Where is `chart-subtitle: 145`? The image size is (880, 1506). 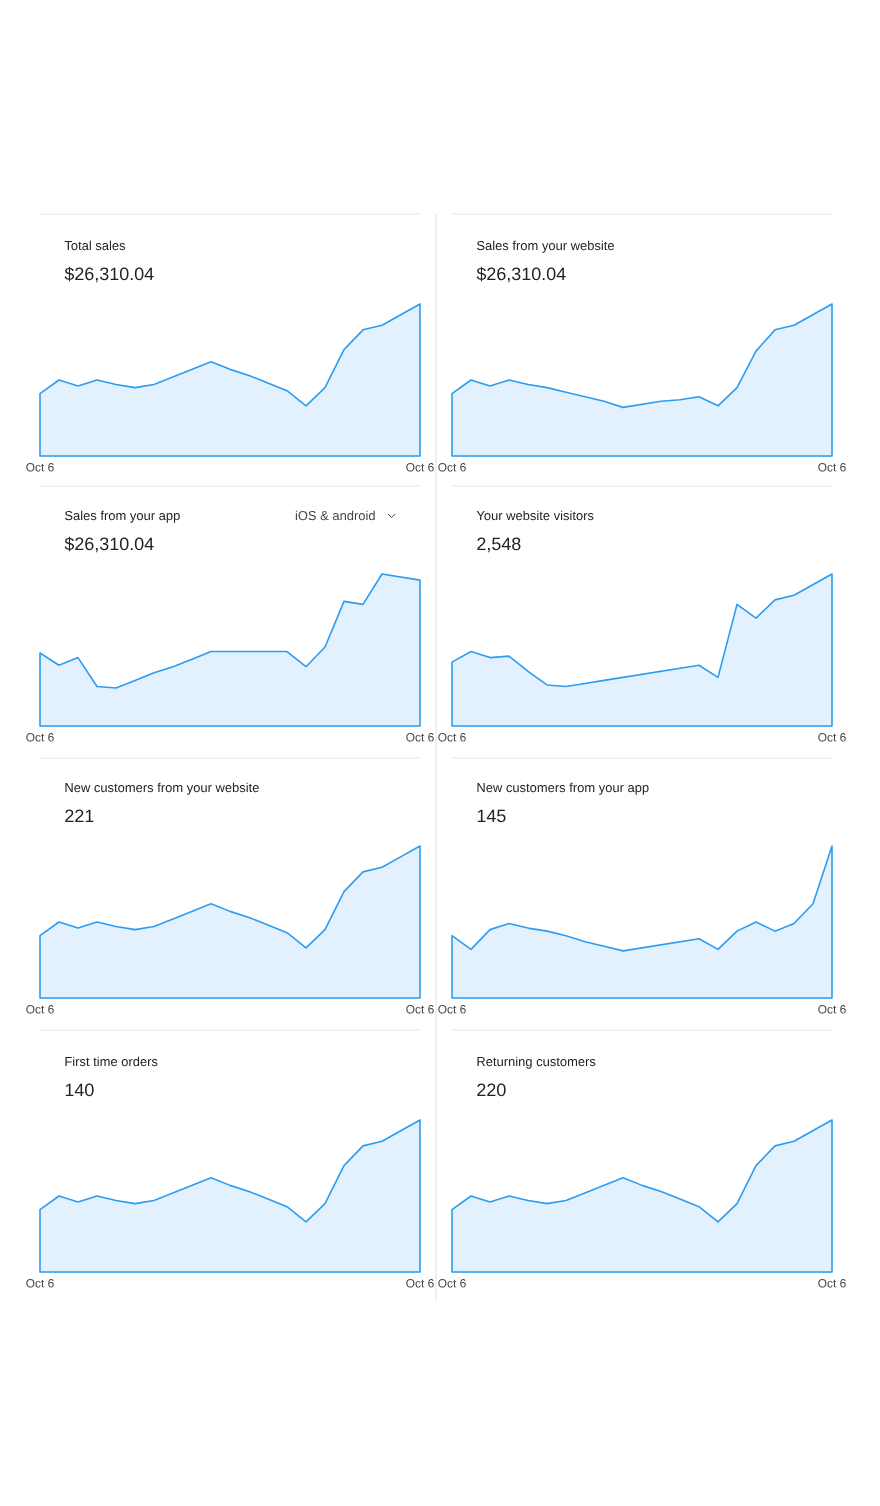 chart-subtitle: 145 is located at coordinates (491, 816).